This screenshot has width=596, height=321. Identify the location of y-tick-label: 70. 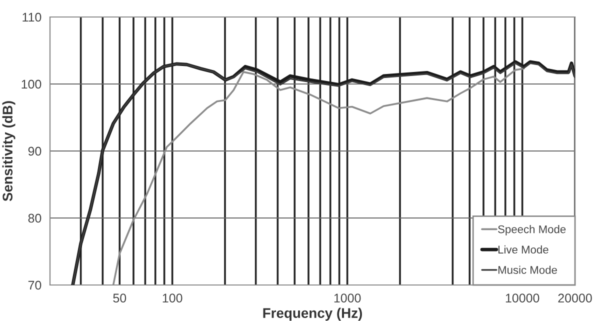
(35, 285).